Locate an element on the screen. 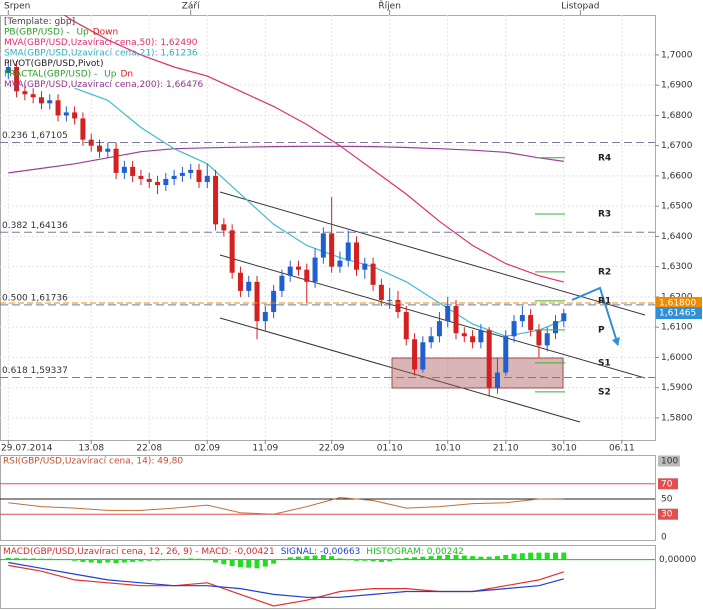  x-tick-label: 29.07.2014 is located at coordinates (27, 449).